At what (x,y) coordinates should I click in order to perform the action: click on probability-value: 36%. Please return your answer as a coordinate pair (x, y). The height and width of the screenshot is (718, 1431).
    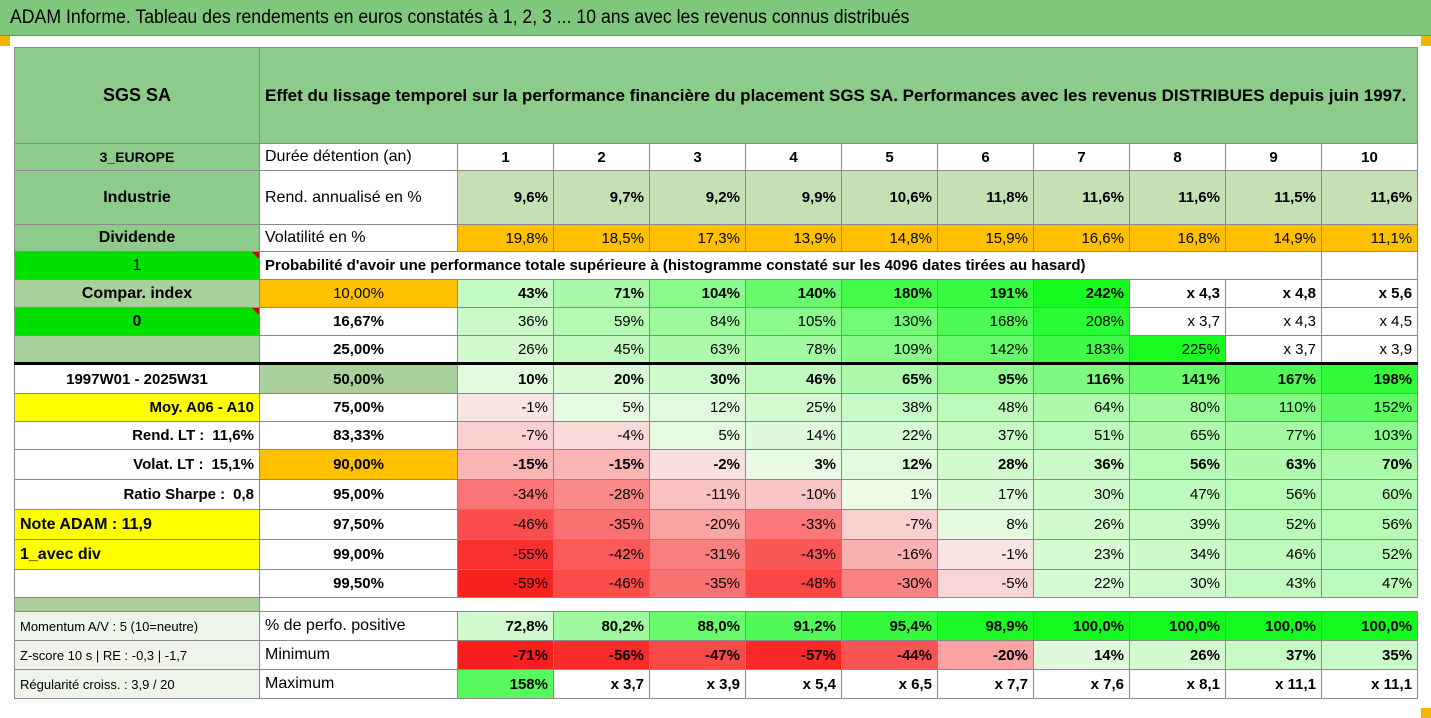
    Looking at the image, I should click on (1081, 464).